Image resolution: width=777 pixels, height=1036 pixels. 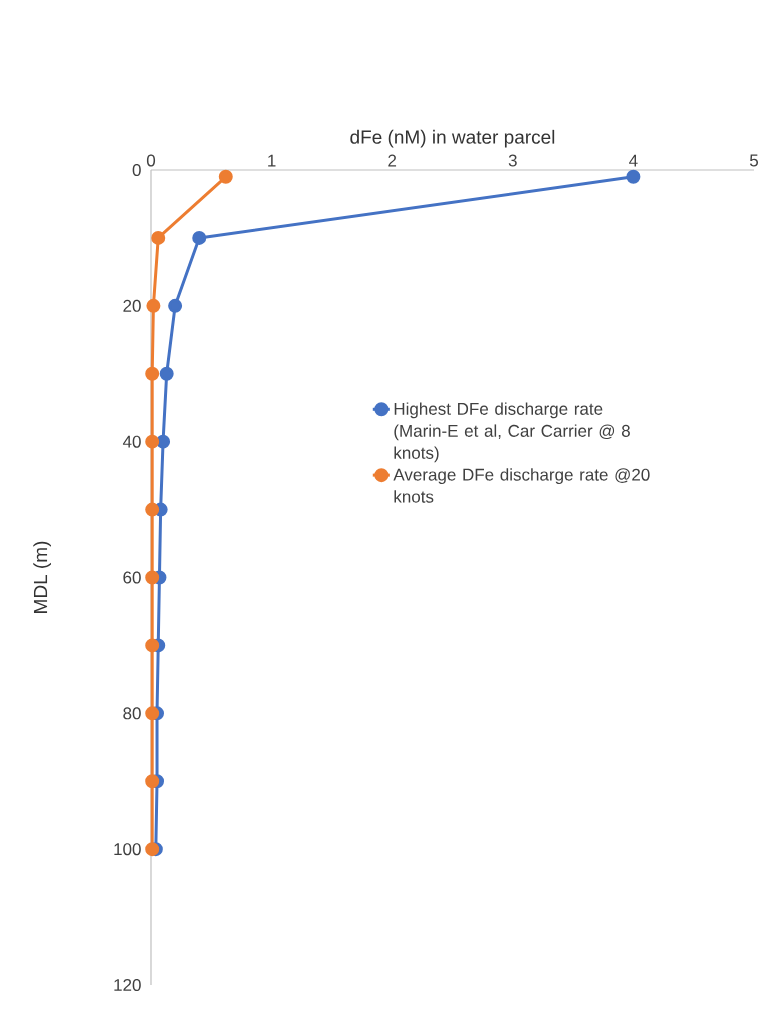 I want to click on y-tick-label: 0, so click(x=136, y=170).